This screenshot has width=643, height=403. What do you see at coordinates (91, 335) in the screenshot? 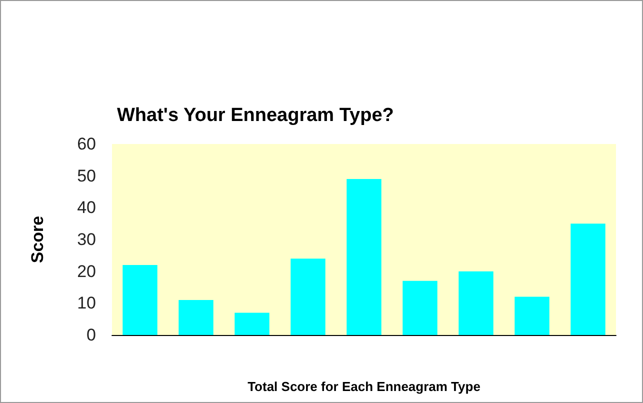
I see `y-tick-label: 0` at bounding box center [91, 335].